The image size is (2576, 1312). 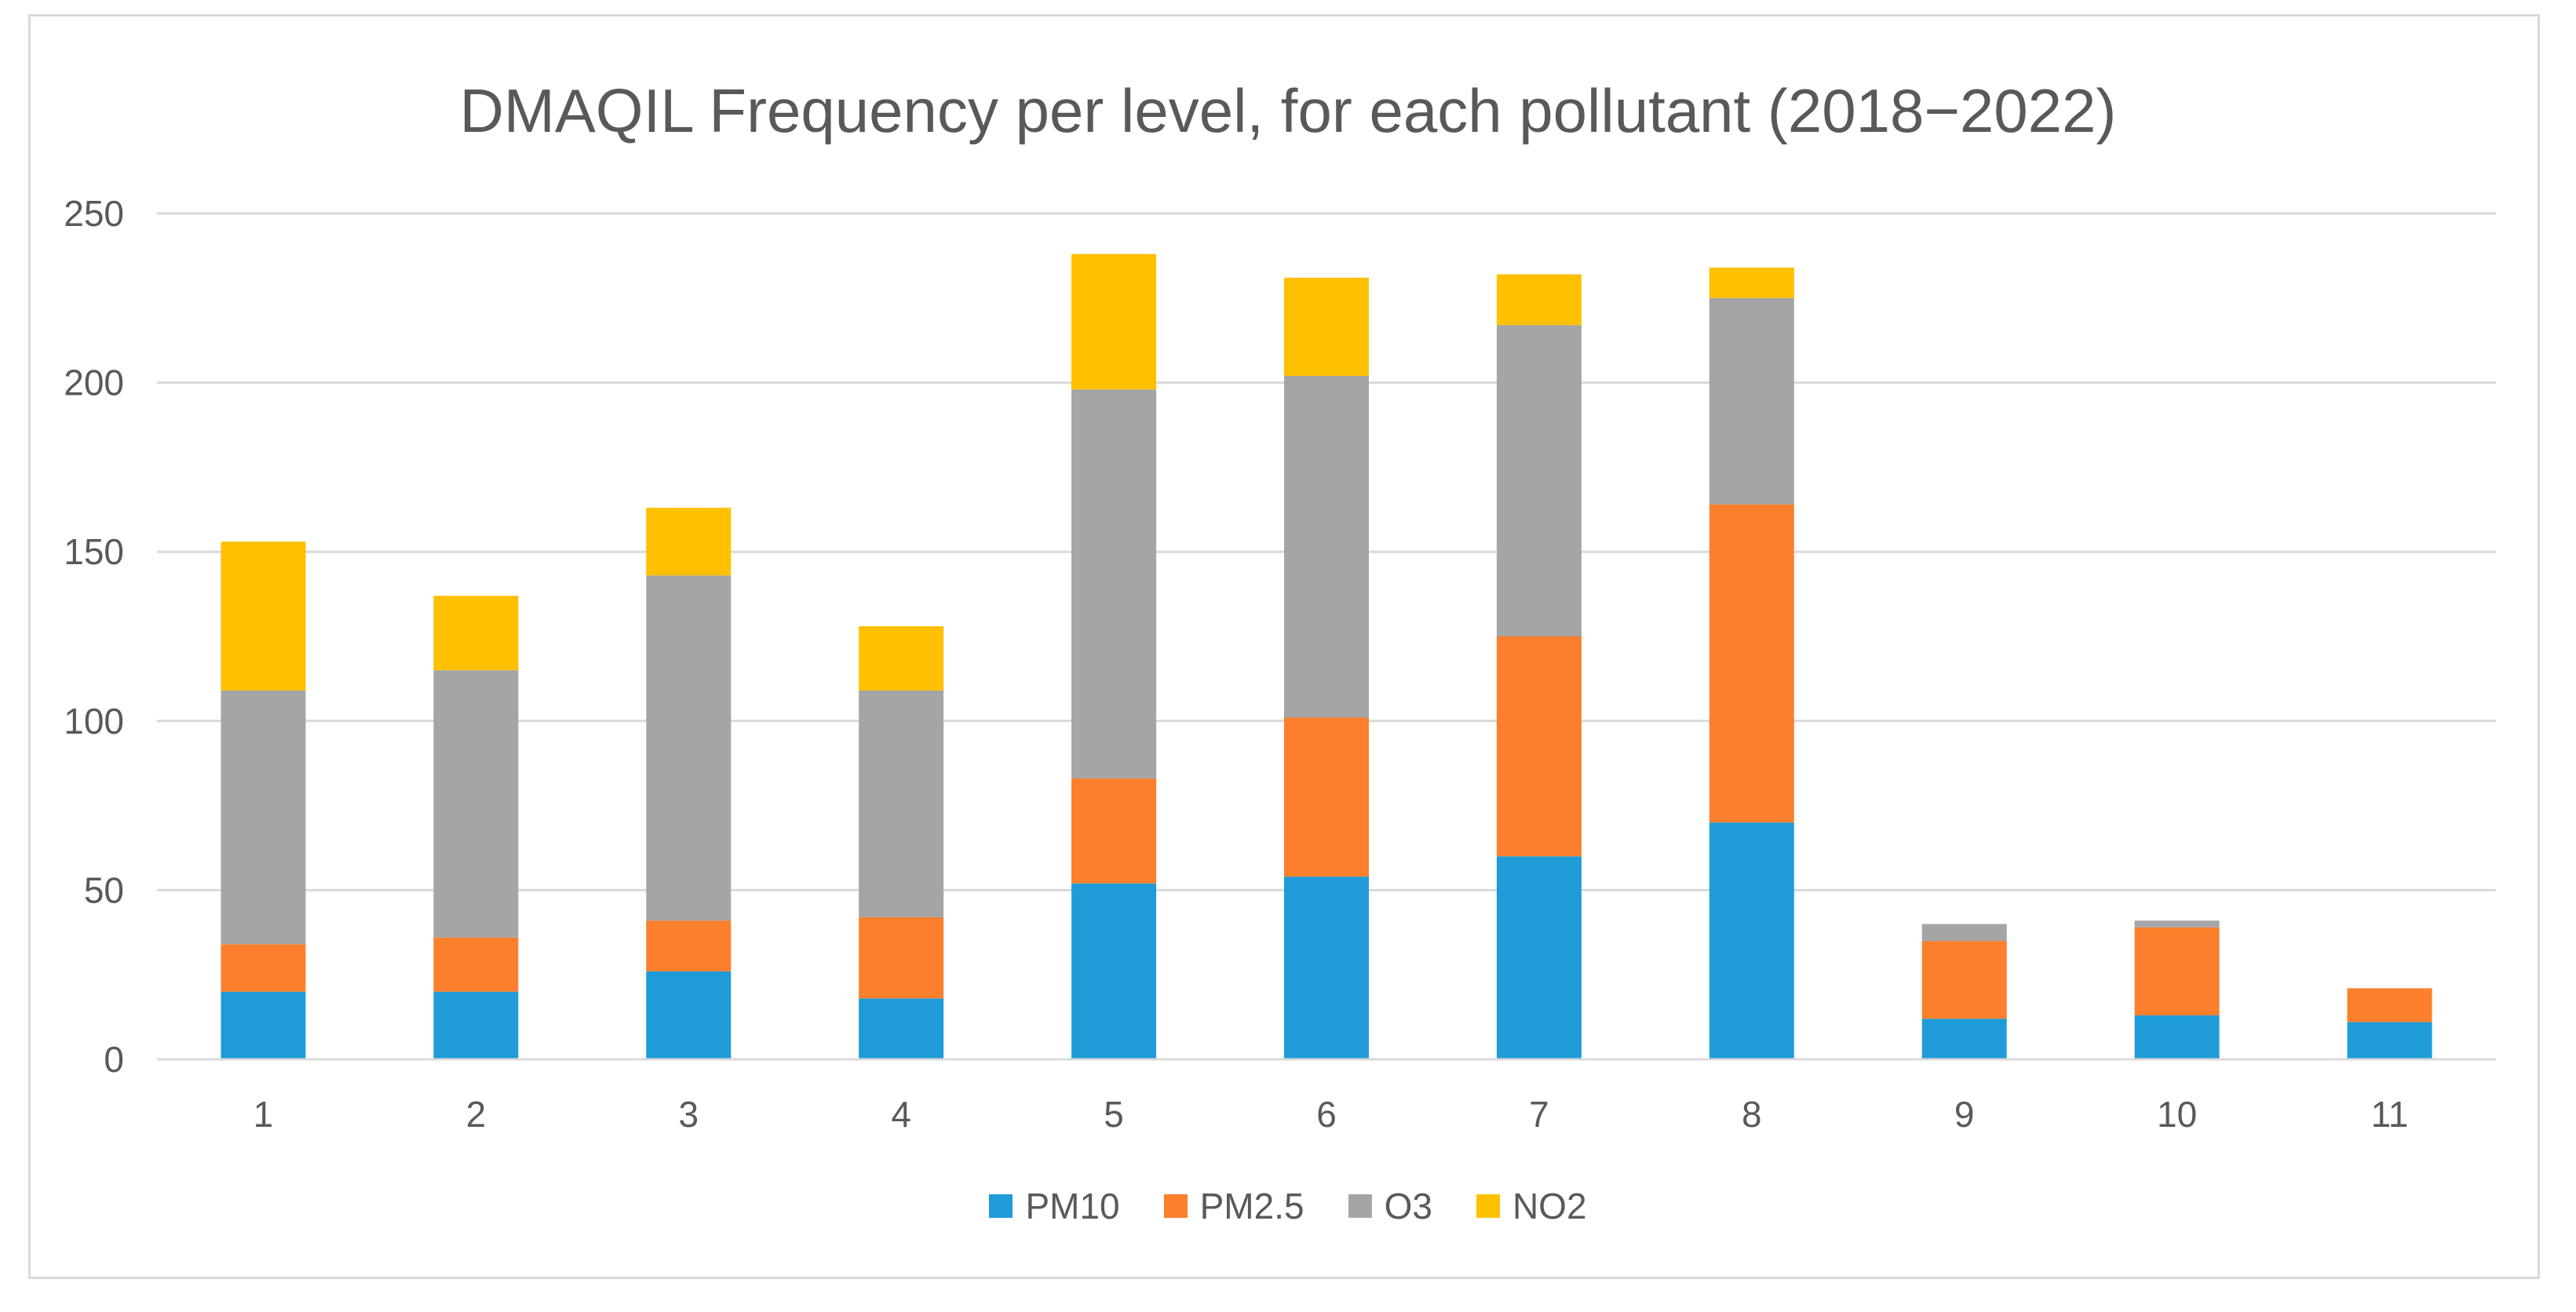 What do you see at coordinates (1965, 1114) in the screenshot?
I see `x-tick-label: 9` at bounding box center [1965, 1114].